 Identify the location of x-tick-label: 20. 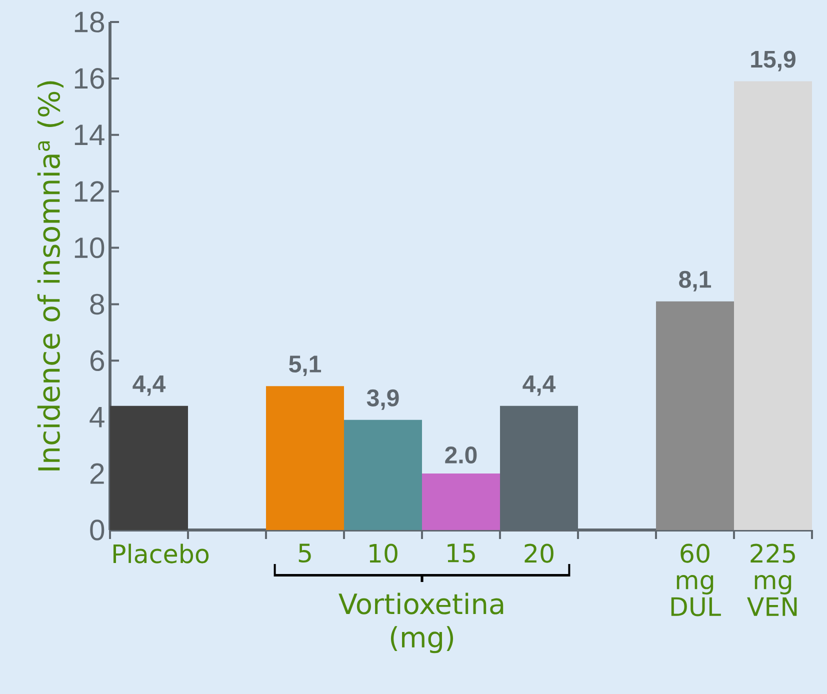
(539, 553).